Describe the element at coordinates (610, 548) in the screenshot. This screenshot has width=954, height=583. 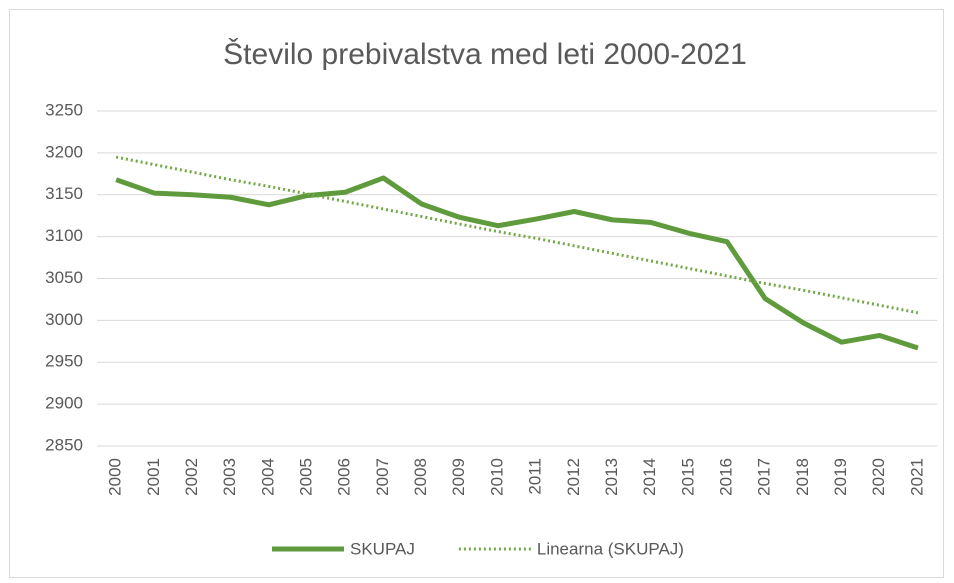
I see `legend-label: Linearna (SKUPAJ)` at that location.